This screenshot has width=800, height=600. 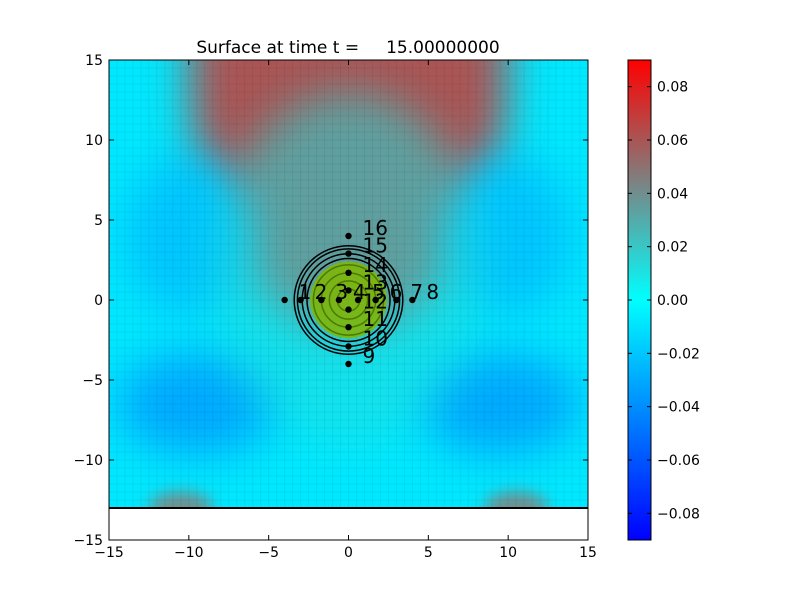 What do you see at coordinates (88, 541) in the screenshot?
I see `y-tick-label: −15` at bounding box center [88, 541].